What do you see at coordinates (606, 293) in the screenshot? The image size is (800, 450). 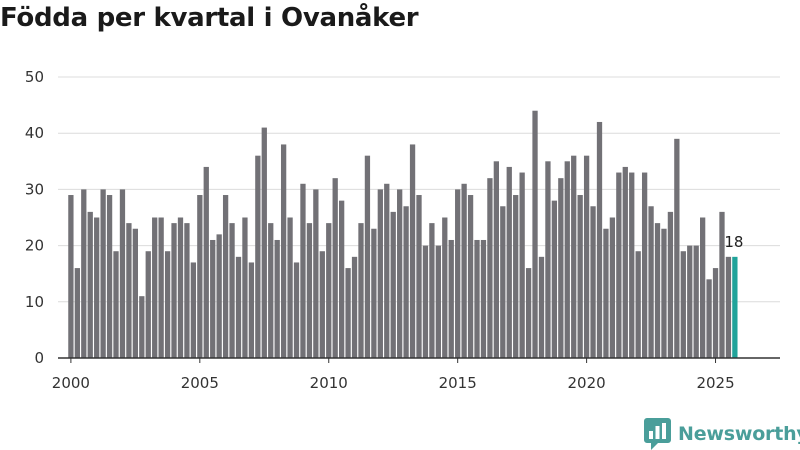 I see `bar: 2020 Q4: 23` at bounding box center [606, 293].